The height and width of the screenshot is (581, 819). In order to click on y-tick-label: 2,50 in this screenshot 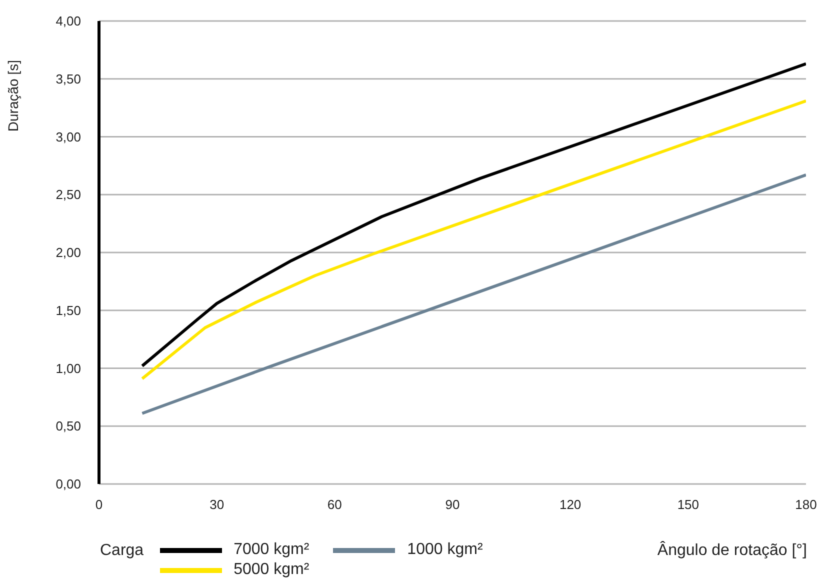, I will do `click(68, 194)`.